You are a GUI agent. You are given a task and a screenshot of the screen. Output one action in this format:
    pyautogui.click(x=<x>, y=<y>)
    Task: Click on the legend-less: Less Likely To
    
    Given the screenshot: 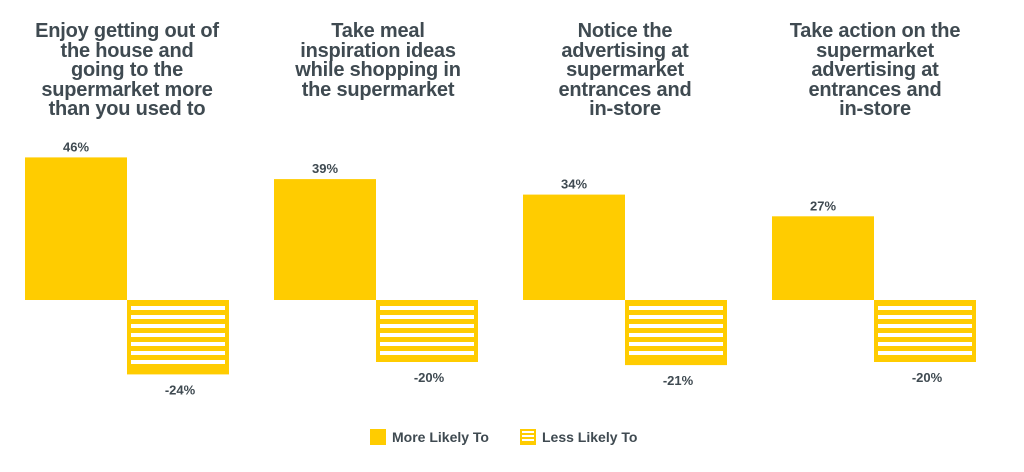 What is the action you would take?
    pyautogui.click(x=578, y=437)
    